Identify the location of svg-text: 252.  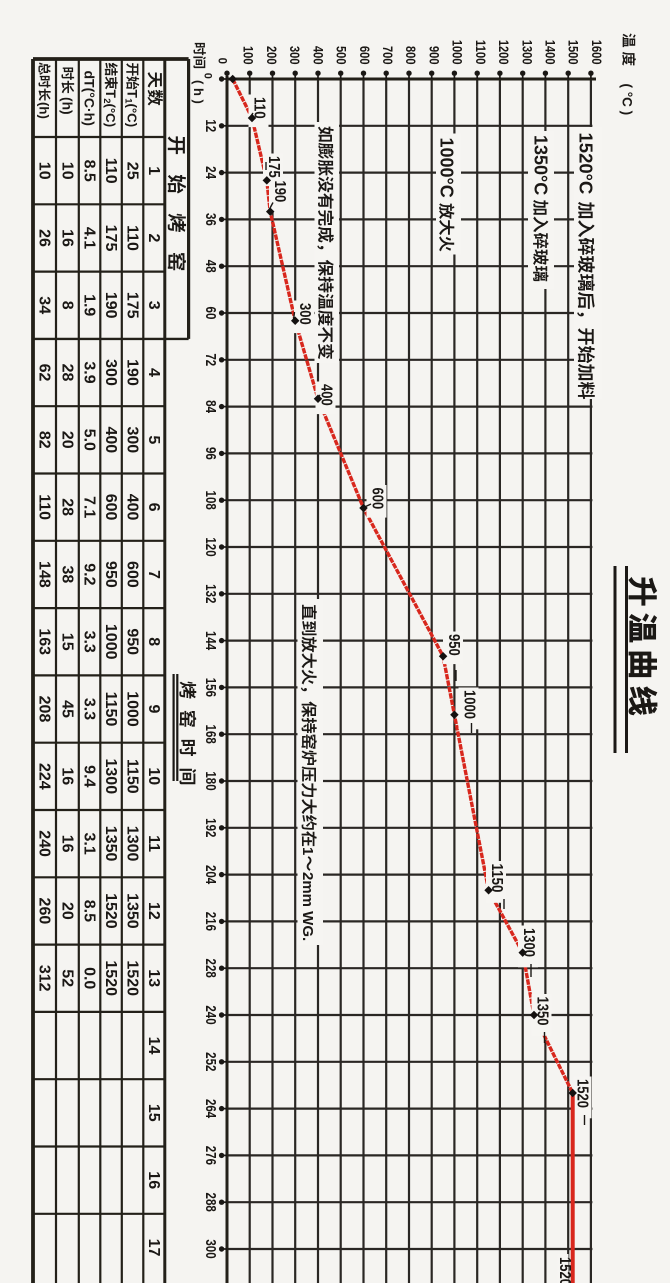
(210, 1061).